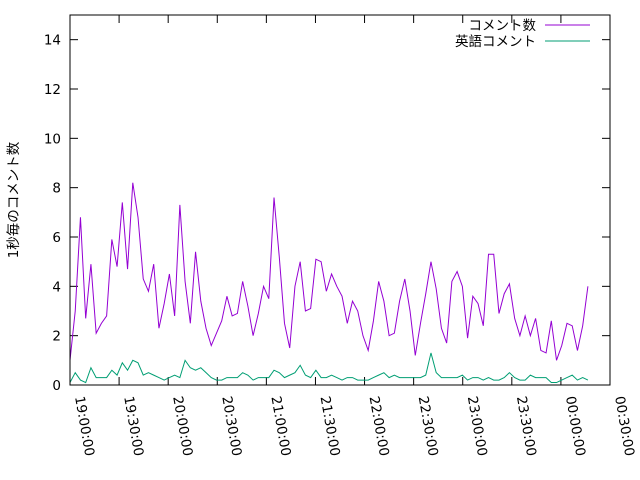 Image resolution: width=640 pixels, height=480 pixels. Describe the element at coordinates (231, 426) in the screenshot. I see `x-tick-label: 20:30:00` at that location.